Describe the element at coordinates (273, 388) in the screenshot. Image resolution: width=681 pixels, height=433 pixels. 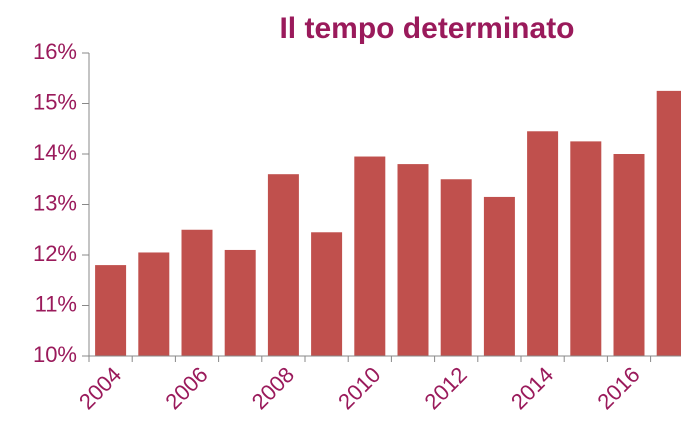
I see `x-tick-label: 2008` at that location.